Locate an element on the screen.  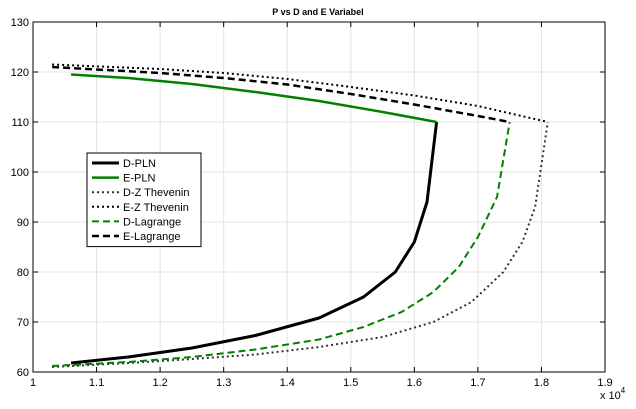
series-line-e-lagrange is located at coordinates (281, 94).